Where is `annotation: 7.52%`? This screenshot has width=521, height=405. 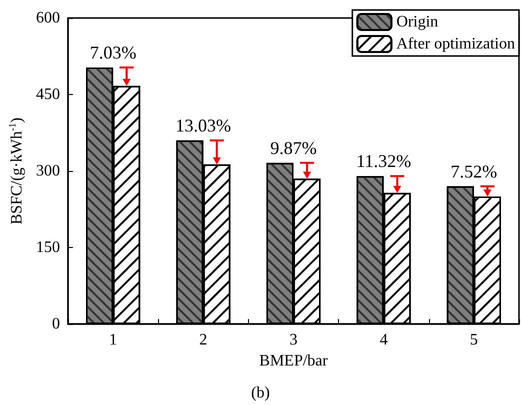 annotation: 7.52% is located at coordinates (474, 171).